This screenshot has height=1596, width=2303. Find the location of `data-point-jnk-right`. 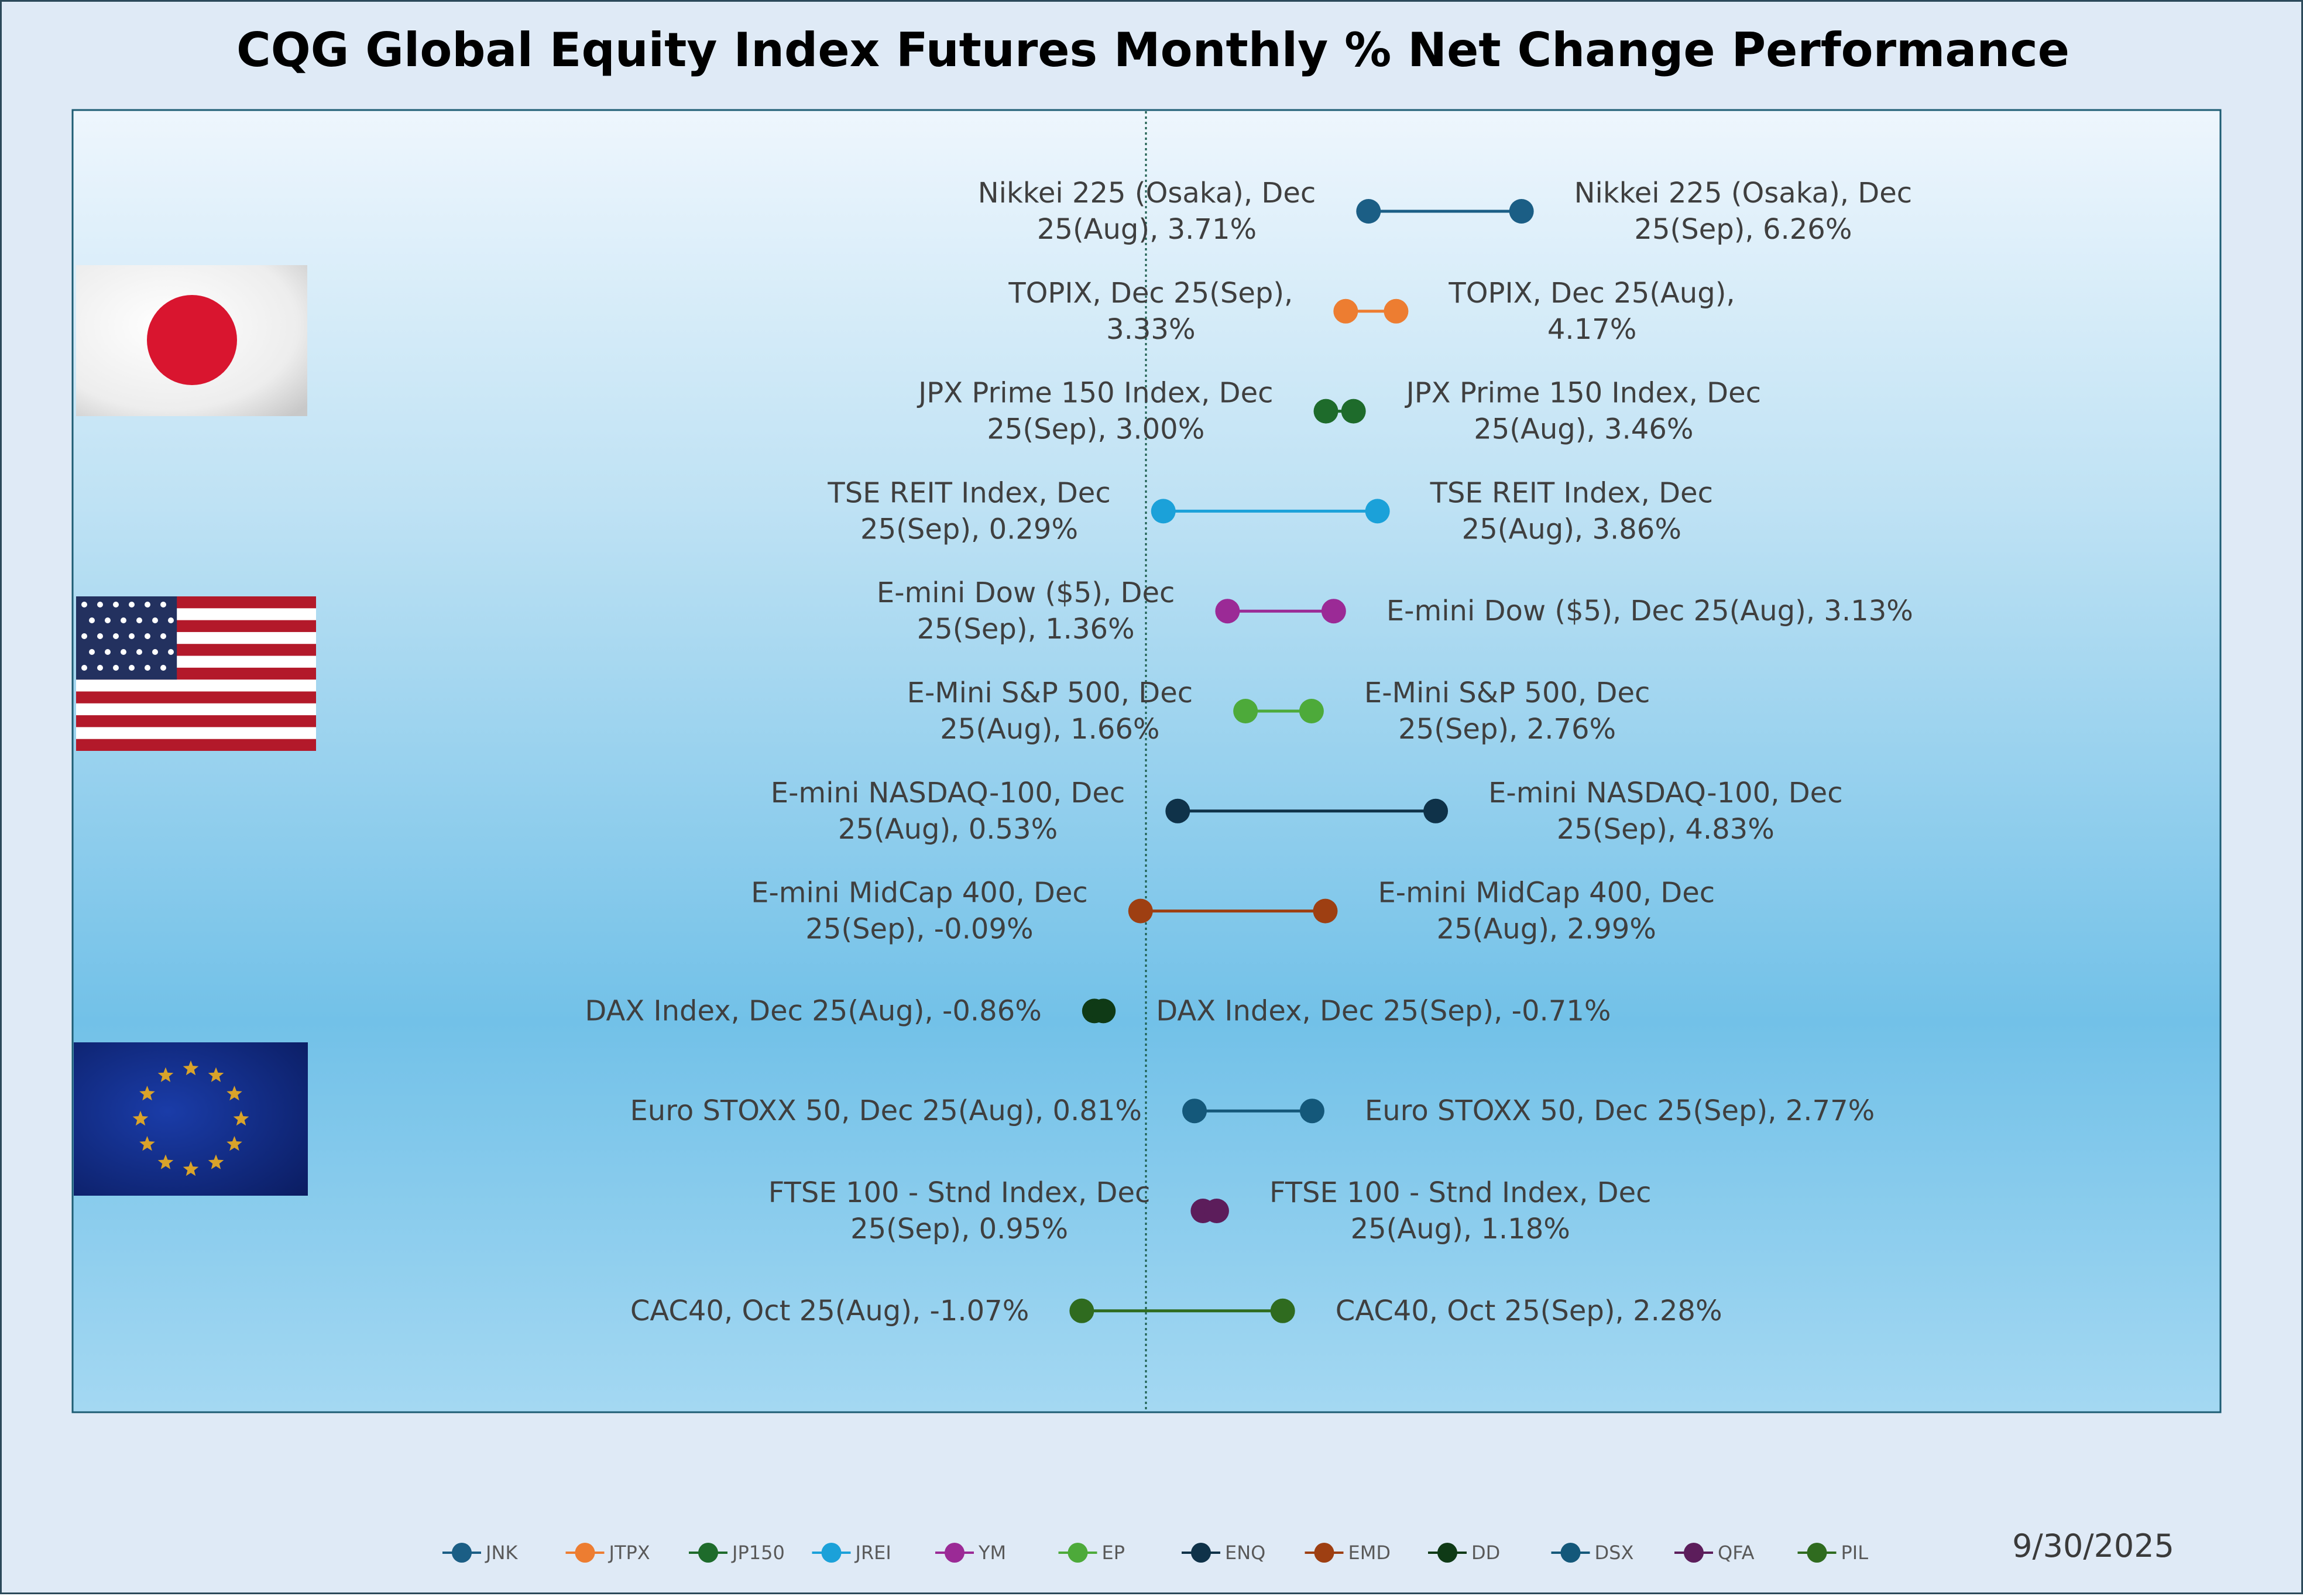

data-point-jnk-right is located at coordinates (1521, 212).